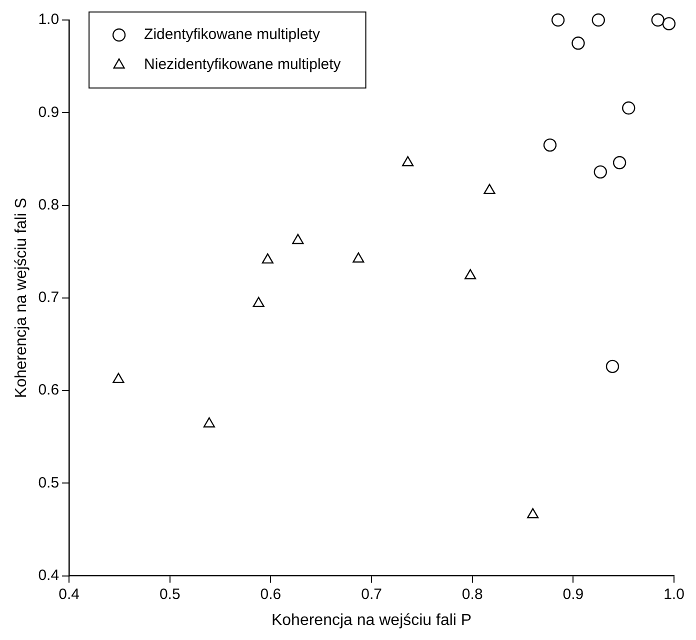 The height and width of the screenshot is (640, 696). Describe the element at coordinates (371, 620) in the screenshot. I see `x-axis-title: Koherencja na wejściu fali P` at that location.